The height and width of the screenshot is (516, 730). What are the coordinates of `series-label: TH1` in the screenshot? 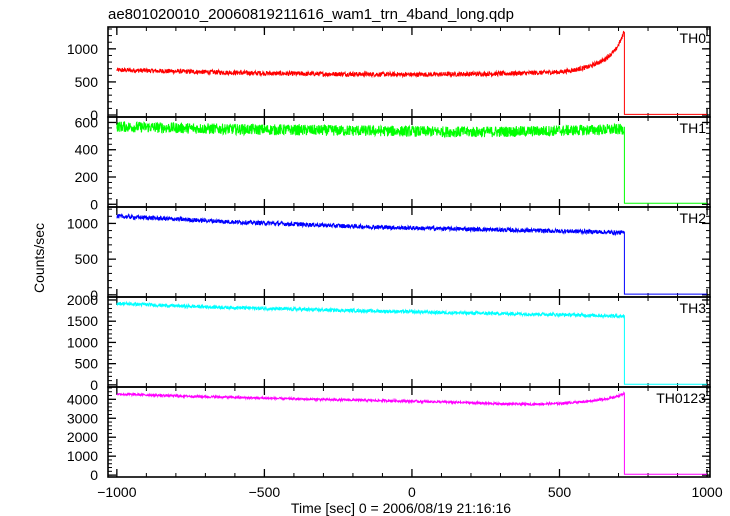 It's located at (693, 128).